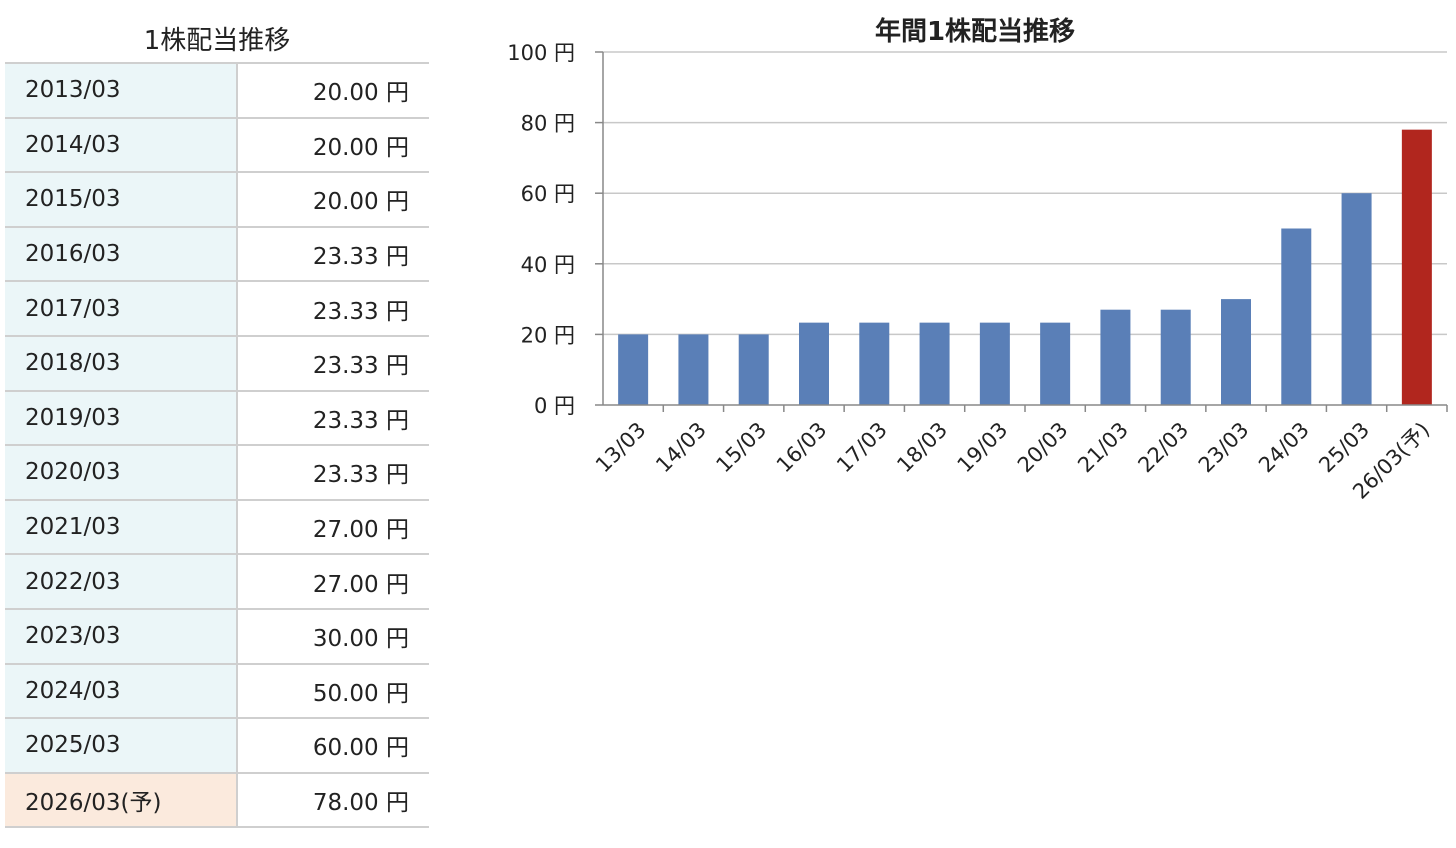  I want to click on period-cell: 2023/03, so click(121, 636).